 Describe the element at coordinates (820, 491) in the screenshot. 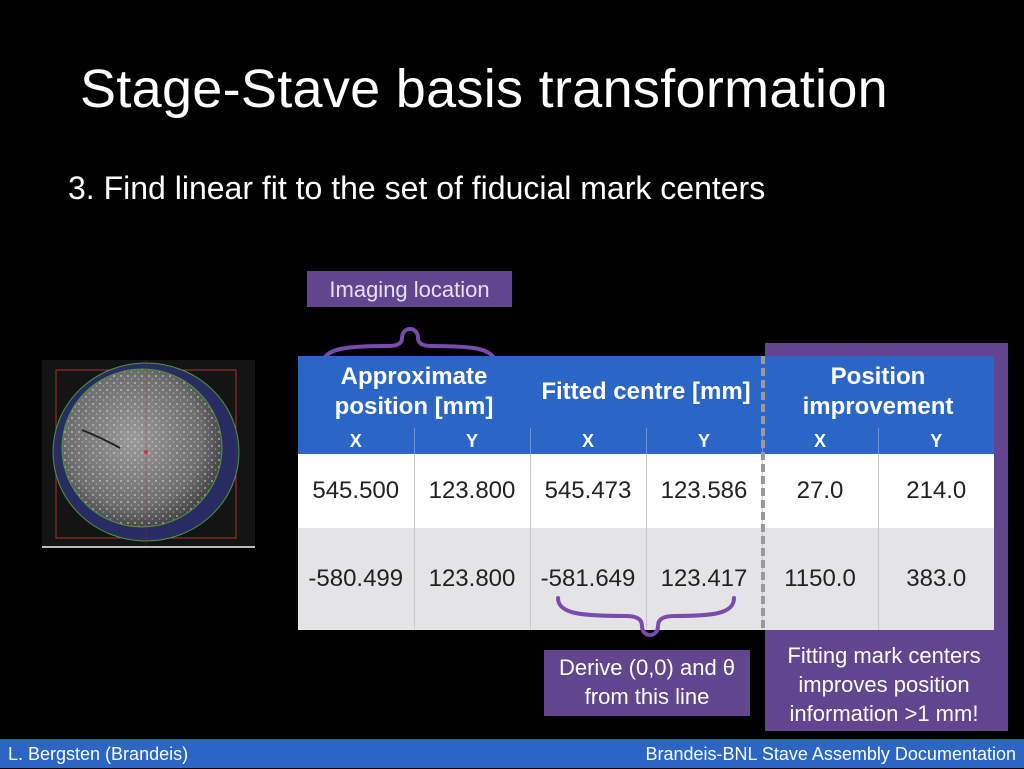

I see `table-cell: 27.0` at that location.